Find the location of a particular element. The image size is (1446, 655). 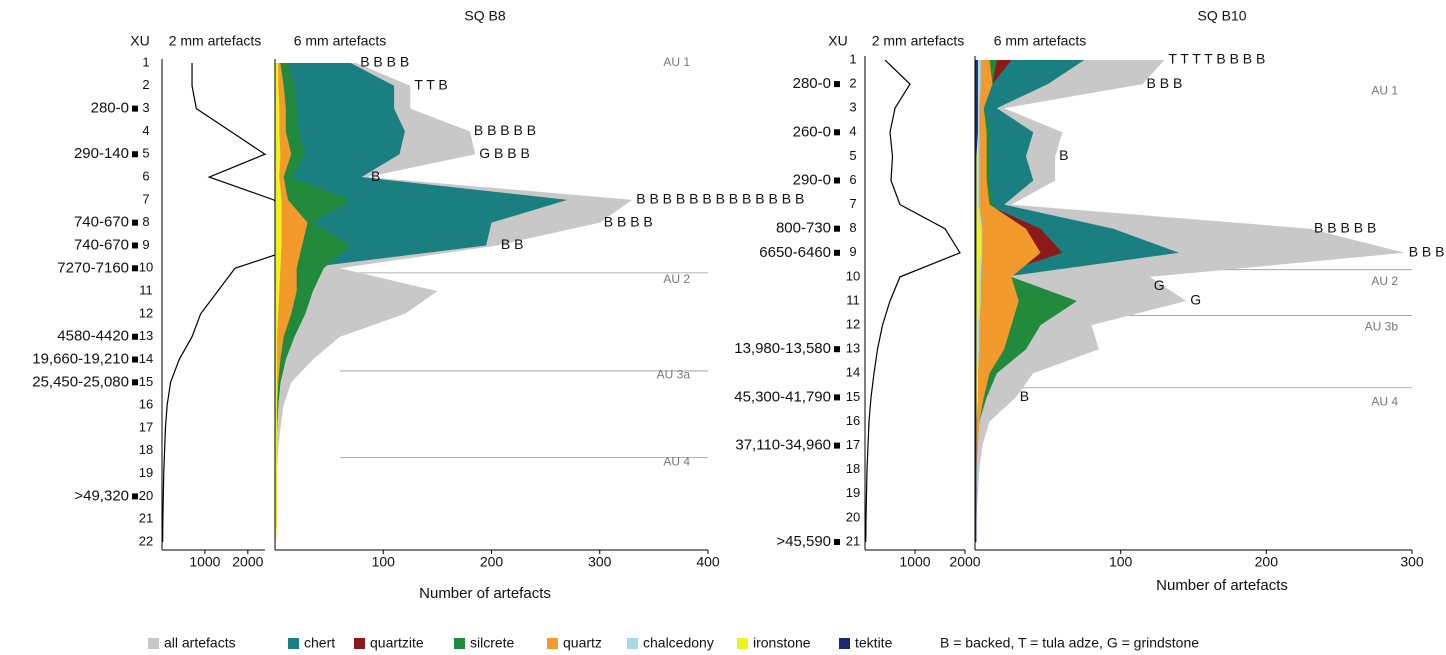

legend-label-all: all artefacts is located at coordinates (200, 643).